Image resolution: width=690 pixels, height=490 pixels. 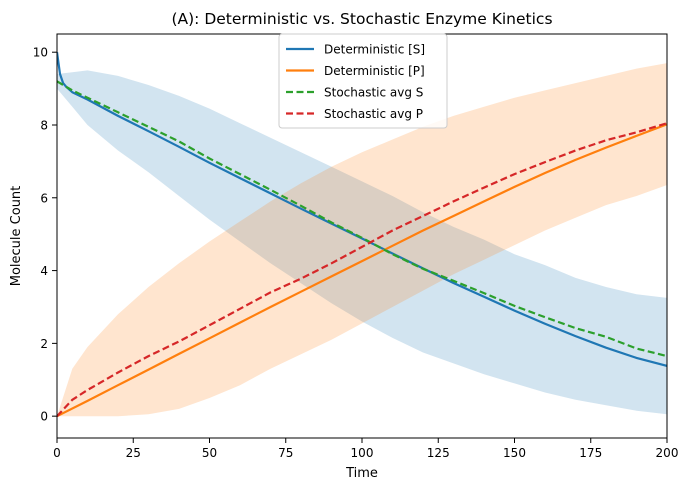 I want to click on legend-label-stochastic-avg-p: Stochastic avg P, so click(x=373, y=114).